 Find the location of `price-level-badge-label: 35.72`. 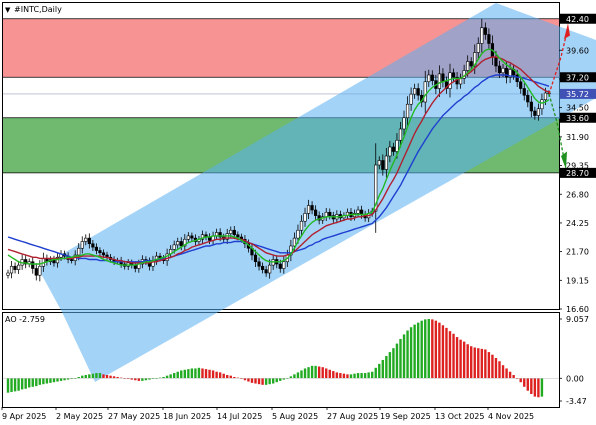

price-level-badge-label: 35.72 is located at coordinates (577, 94).